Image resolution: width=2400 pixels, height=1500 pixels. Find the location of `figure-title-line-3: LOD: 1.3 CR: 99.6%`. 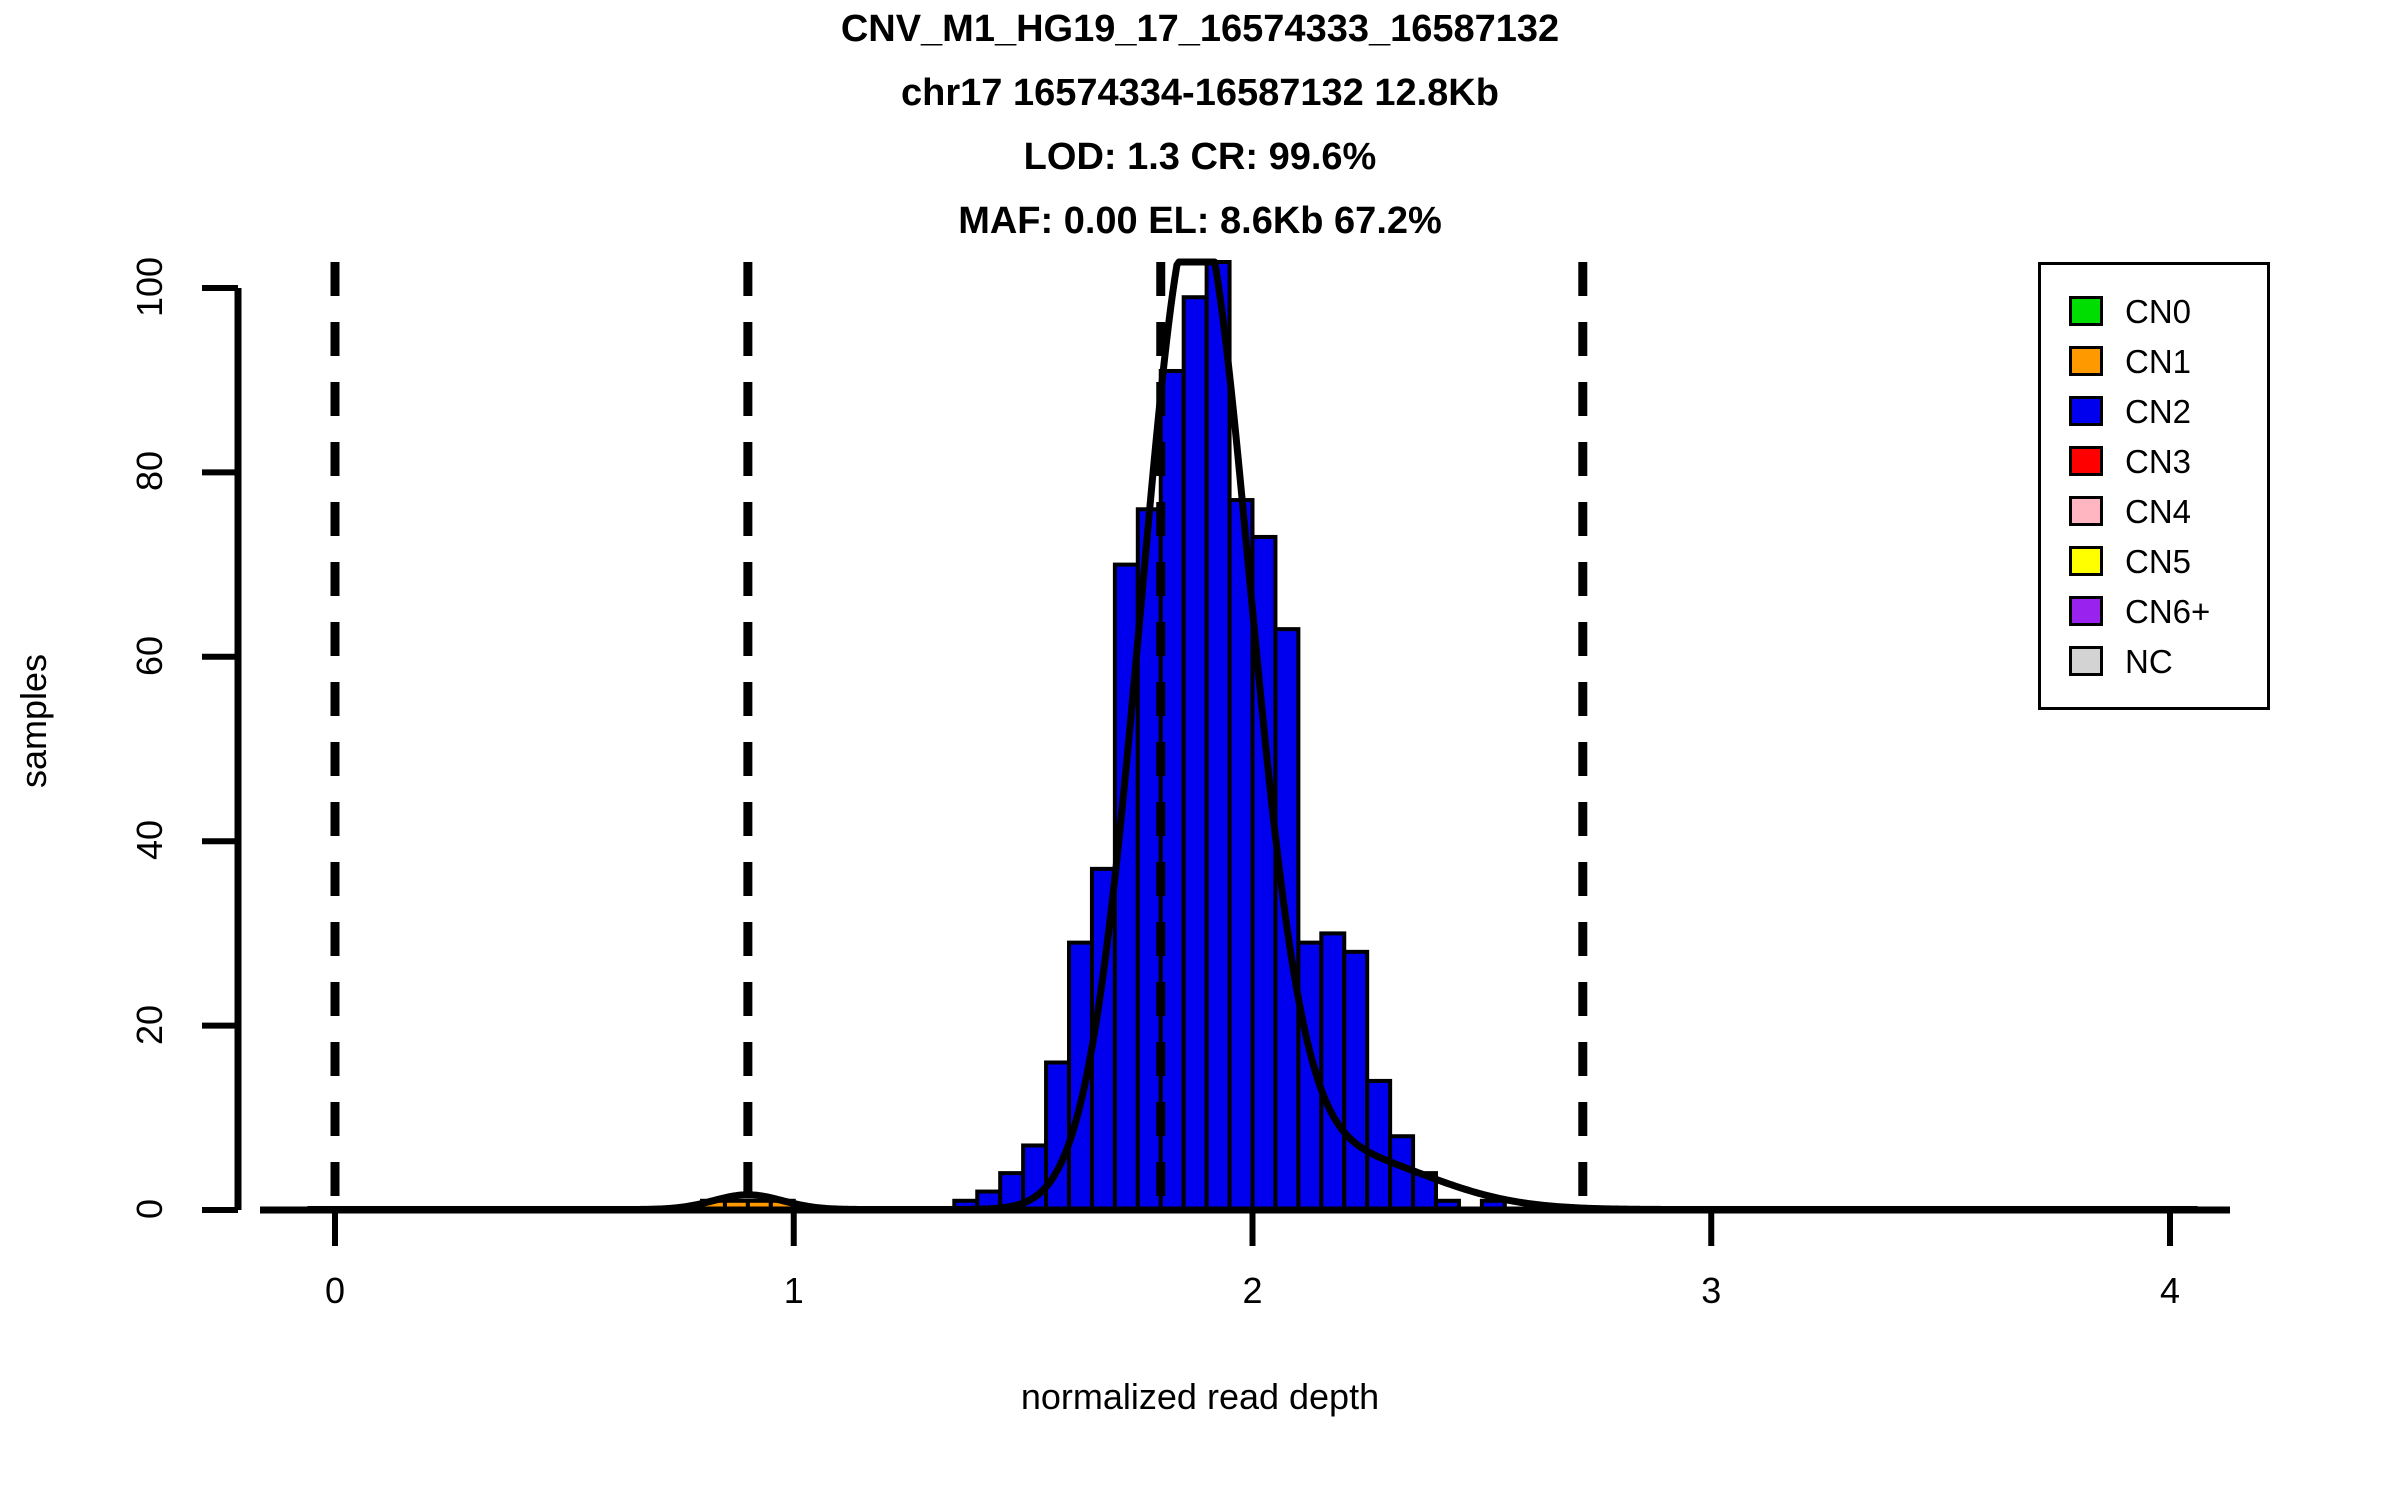

figure-title-line-3: LOD: 1.3 CR: 99.6% is located at coordinates (1200, 157).